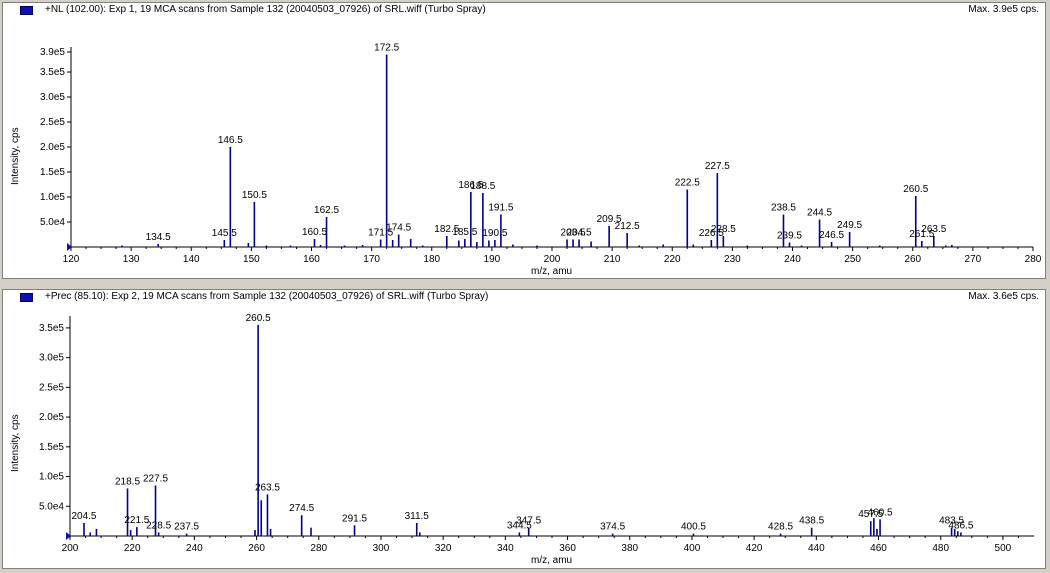 This screenshot has height=573, width=1050. I want to click on x-tick-label: 440, so click(816, 548).